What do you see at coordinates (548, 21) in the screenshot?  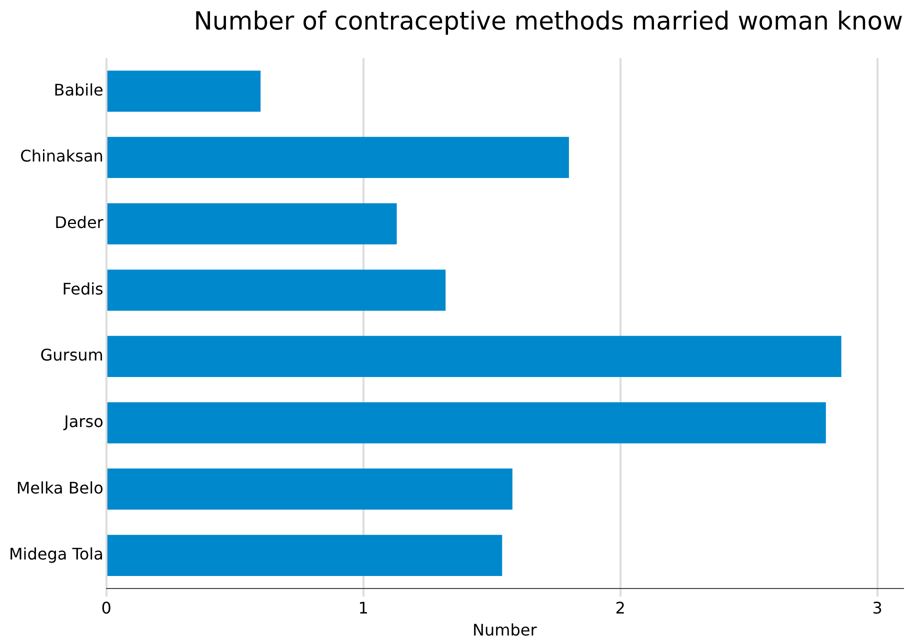 I see `chart-title: Number of contraceptive methods married woman know` at bounding box center [548, 21].